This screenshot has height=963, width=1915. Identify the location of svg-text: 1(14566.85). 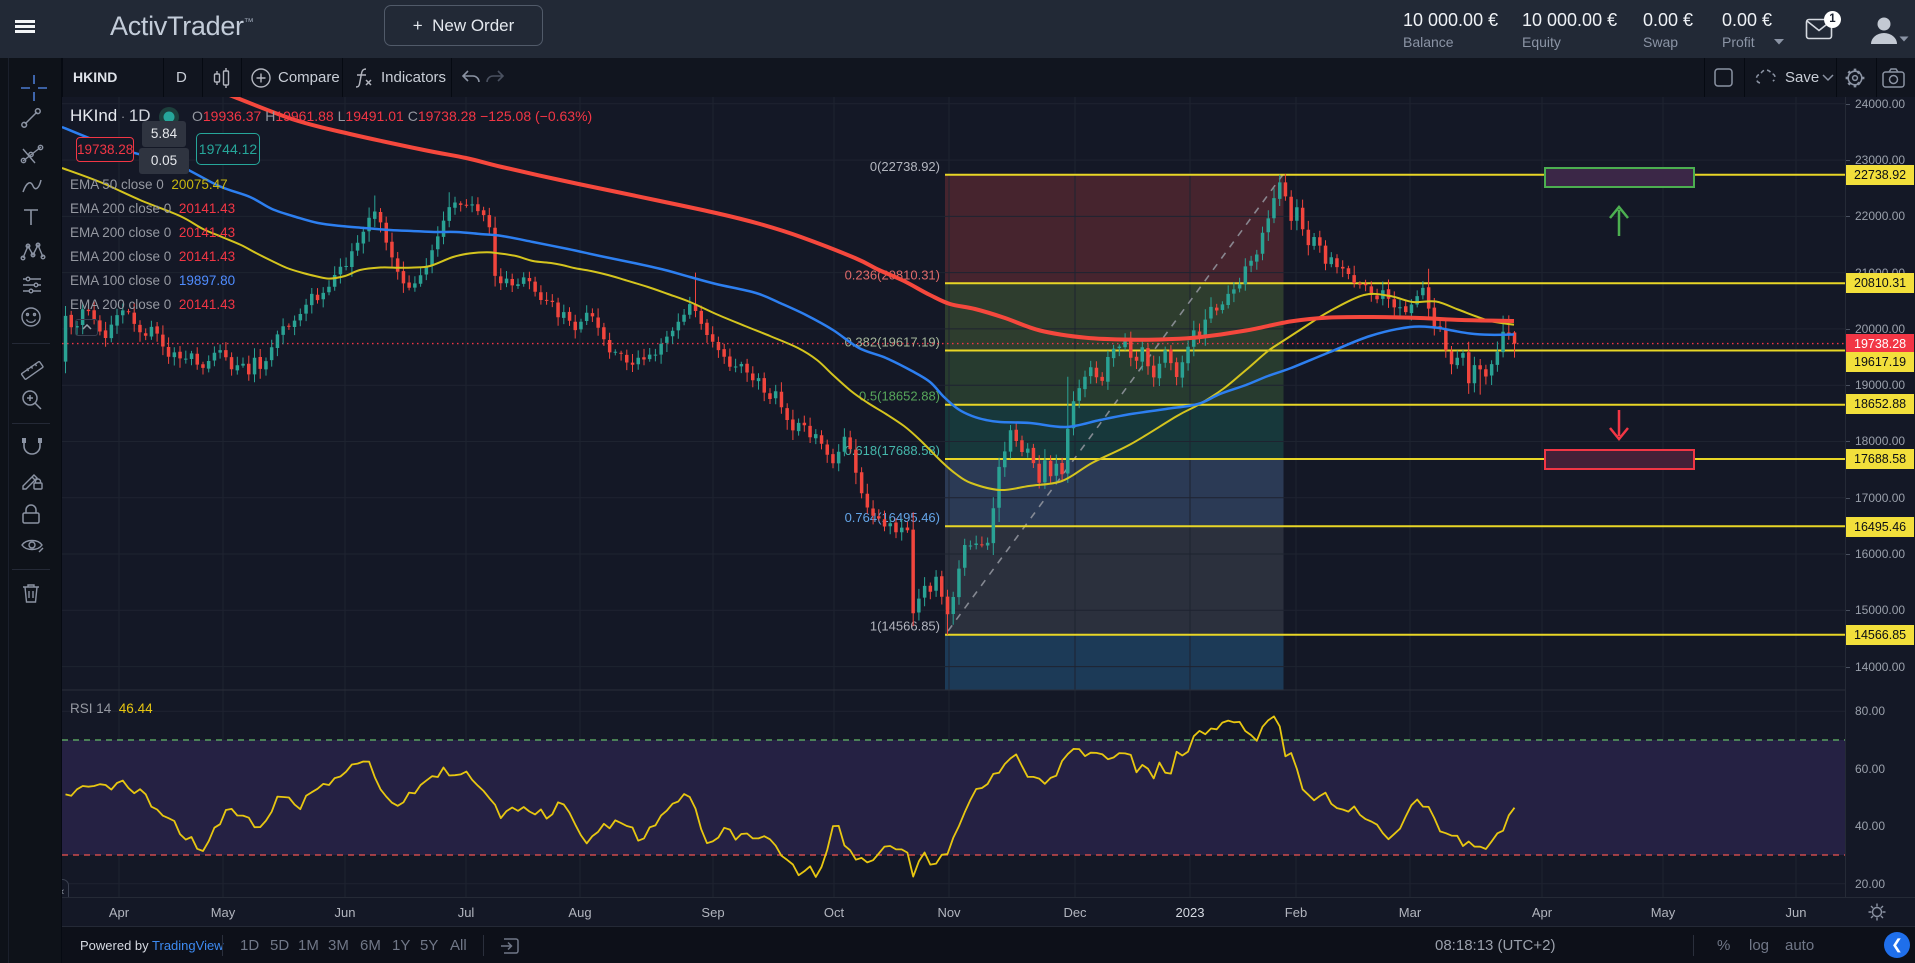
(905, 626).